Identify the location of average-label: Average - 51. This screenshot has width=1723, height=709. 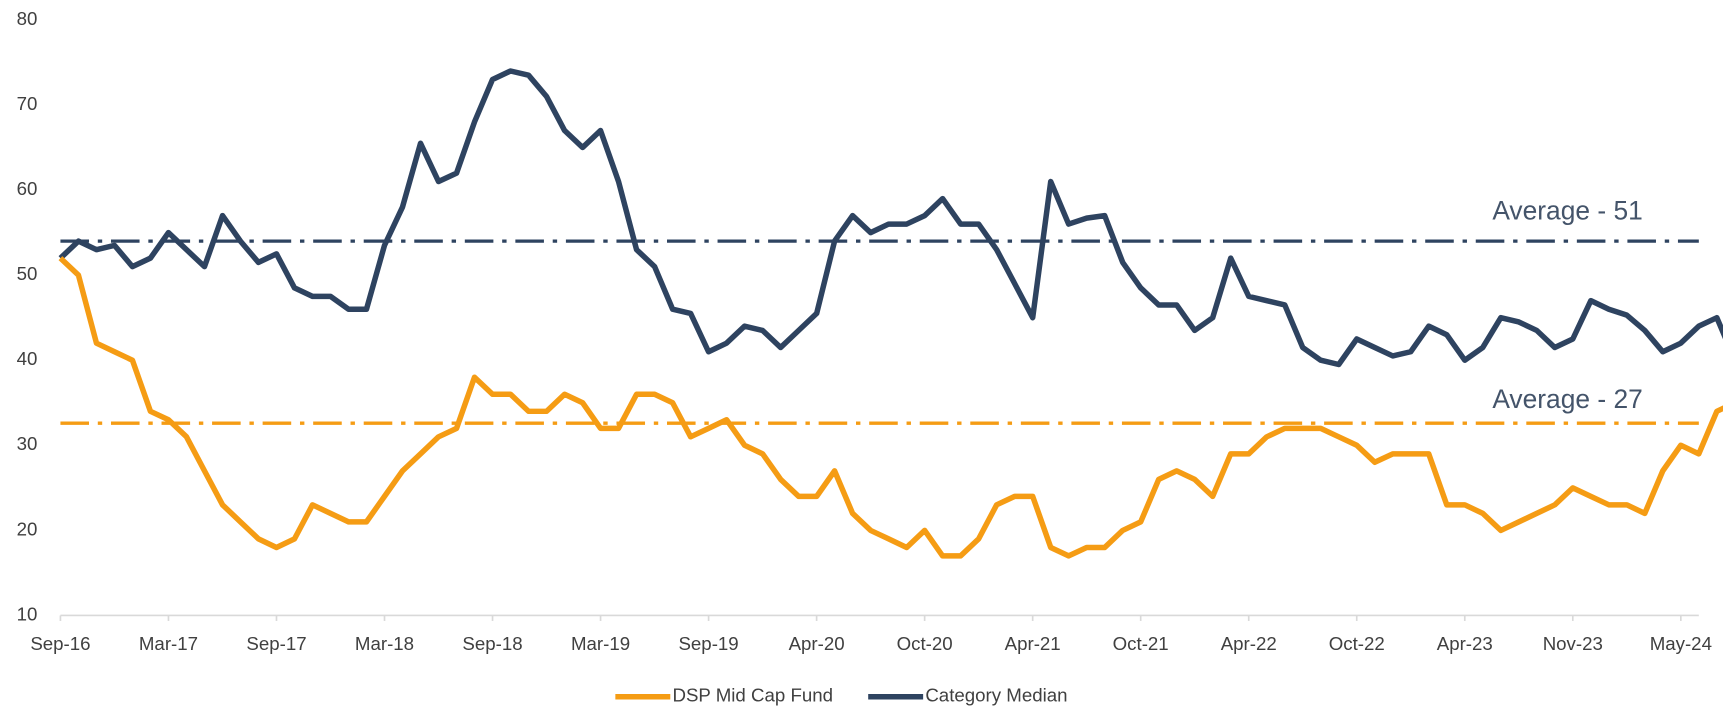
(1567, 211).